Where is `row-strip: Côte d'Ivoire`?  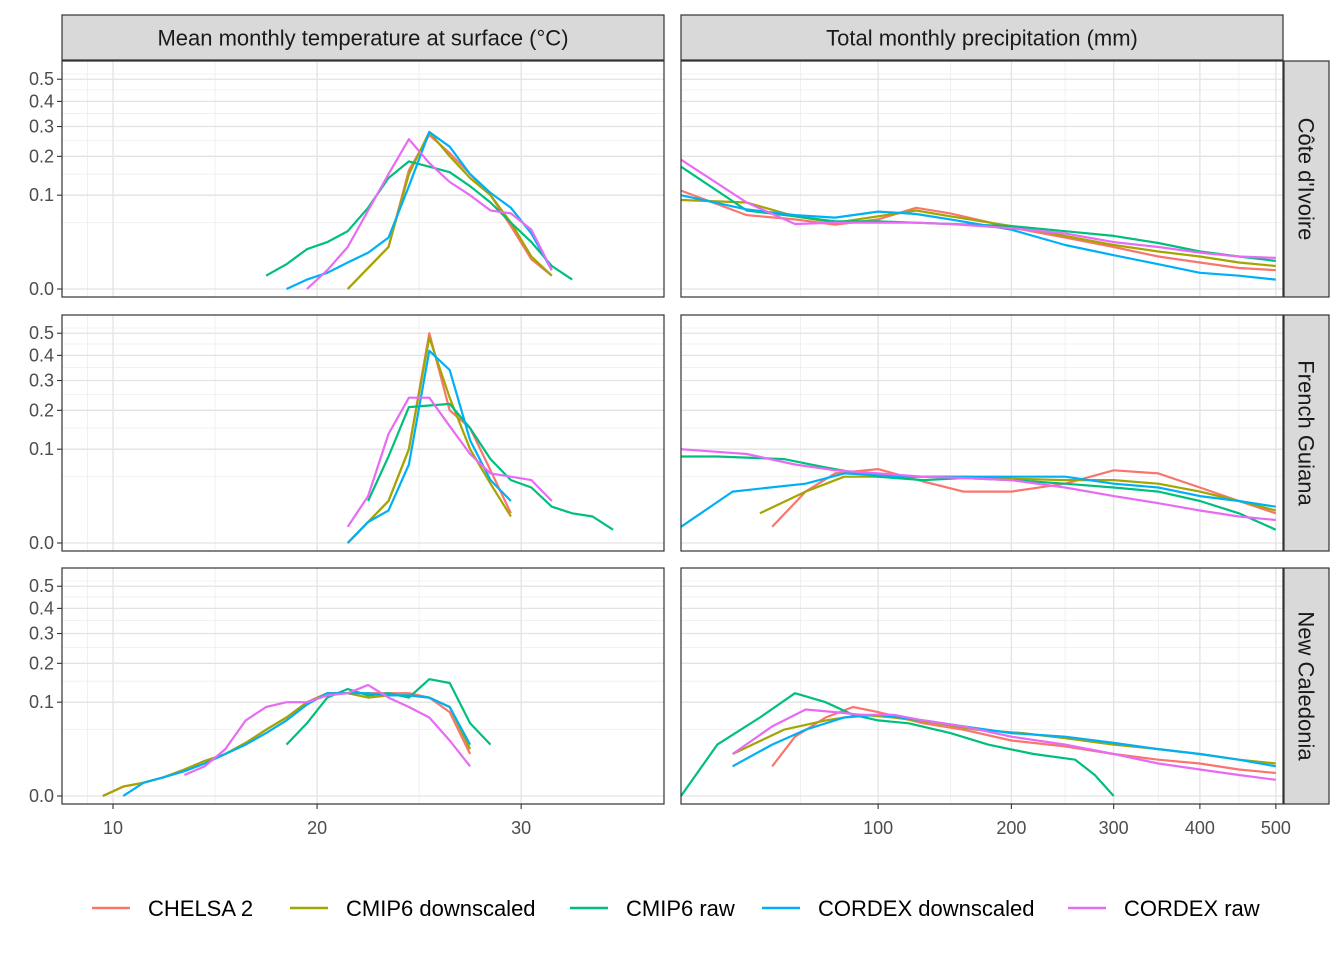
row-strip: Côte d'Ivoire is located at coordinates (1306, 179).